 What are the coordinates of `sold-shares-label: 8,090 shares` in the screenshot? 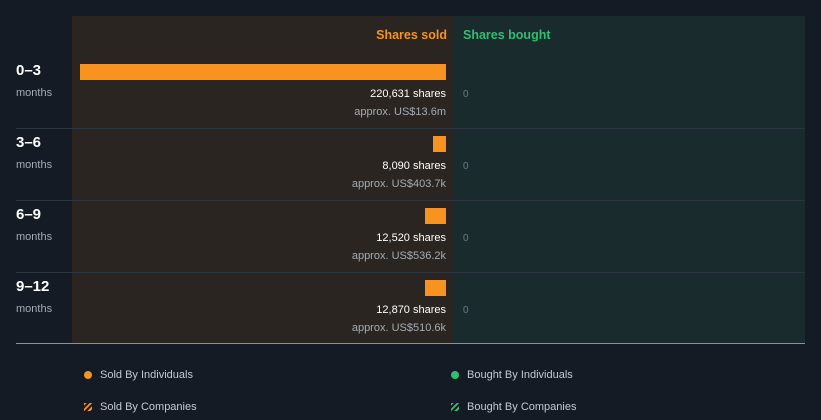 It's located at (414, 166).